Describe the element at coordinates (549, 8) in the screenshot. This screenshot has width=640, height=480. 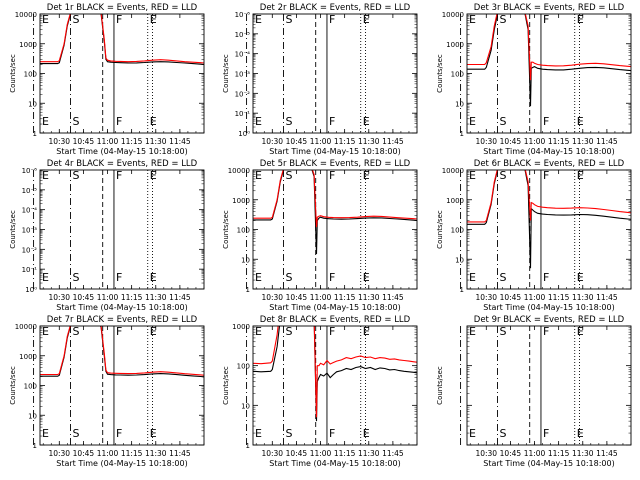
I see `panel-title: Det 3r BLACK = Events, RED = LLD` at that location.